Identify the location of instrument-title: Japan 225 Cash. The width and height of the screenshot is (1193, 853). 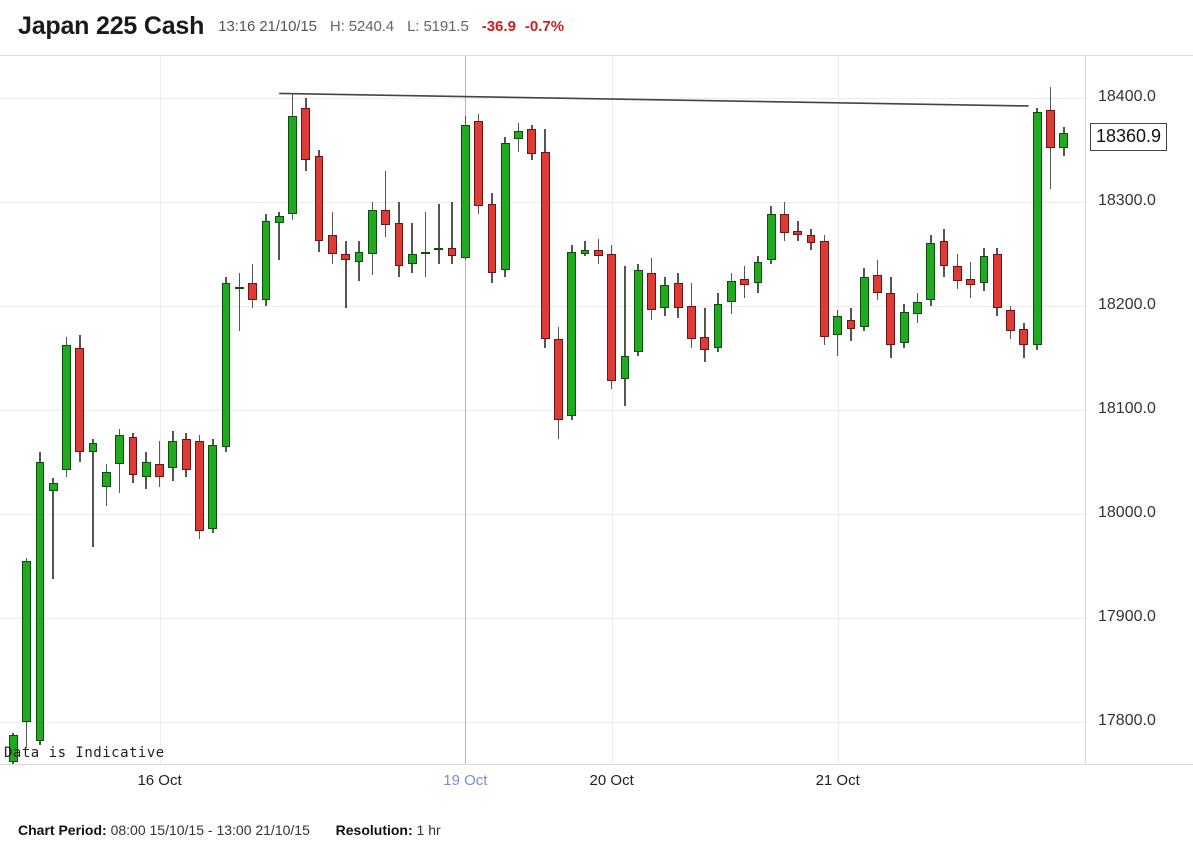
(111, 25).